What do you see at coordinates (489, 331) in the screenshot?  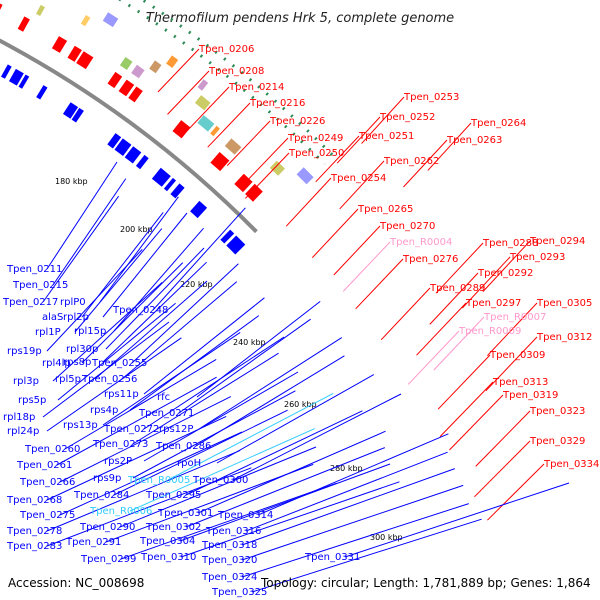 I see `gene-label-tpen_r0009: Tpen_R0009` at bounding box center [489, 331].